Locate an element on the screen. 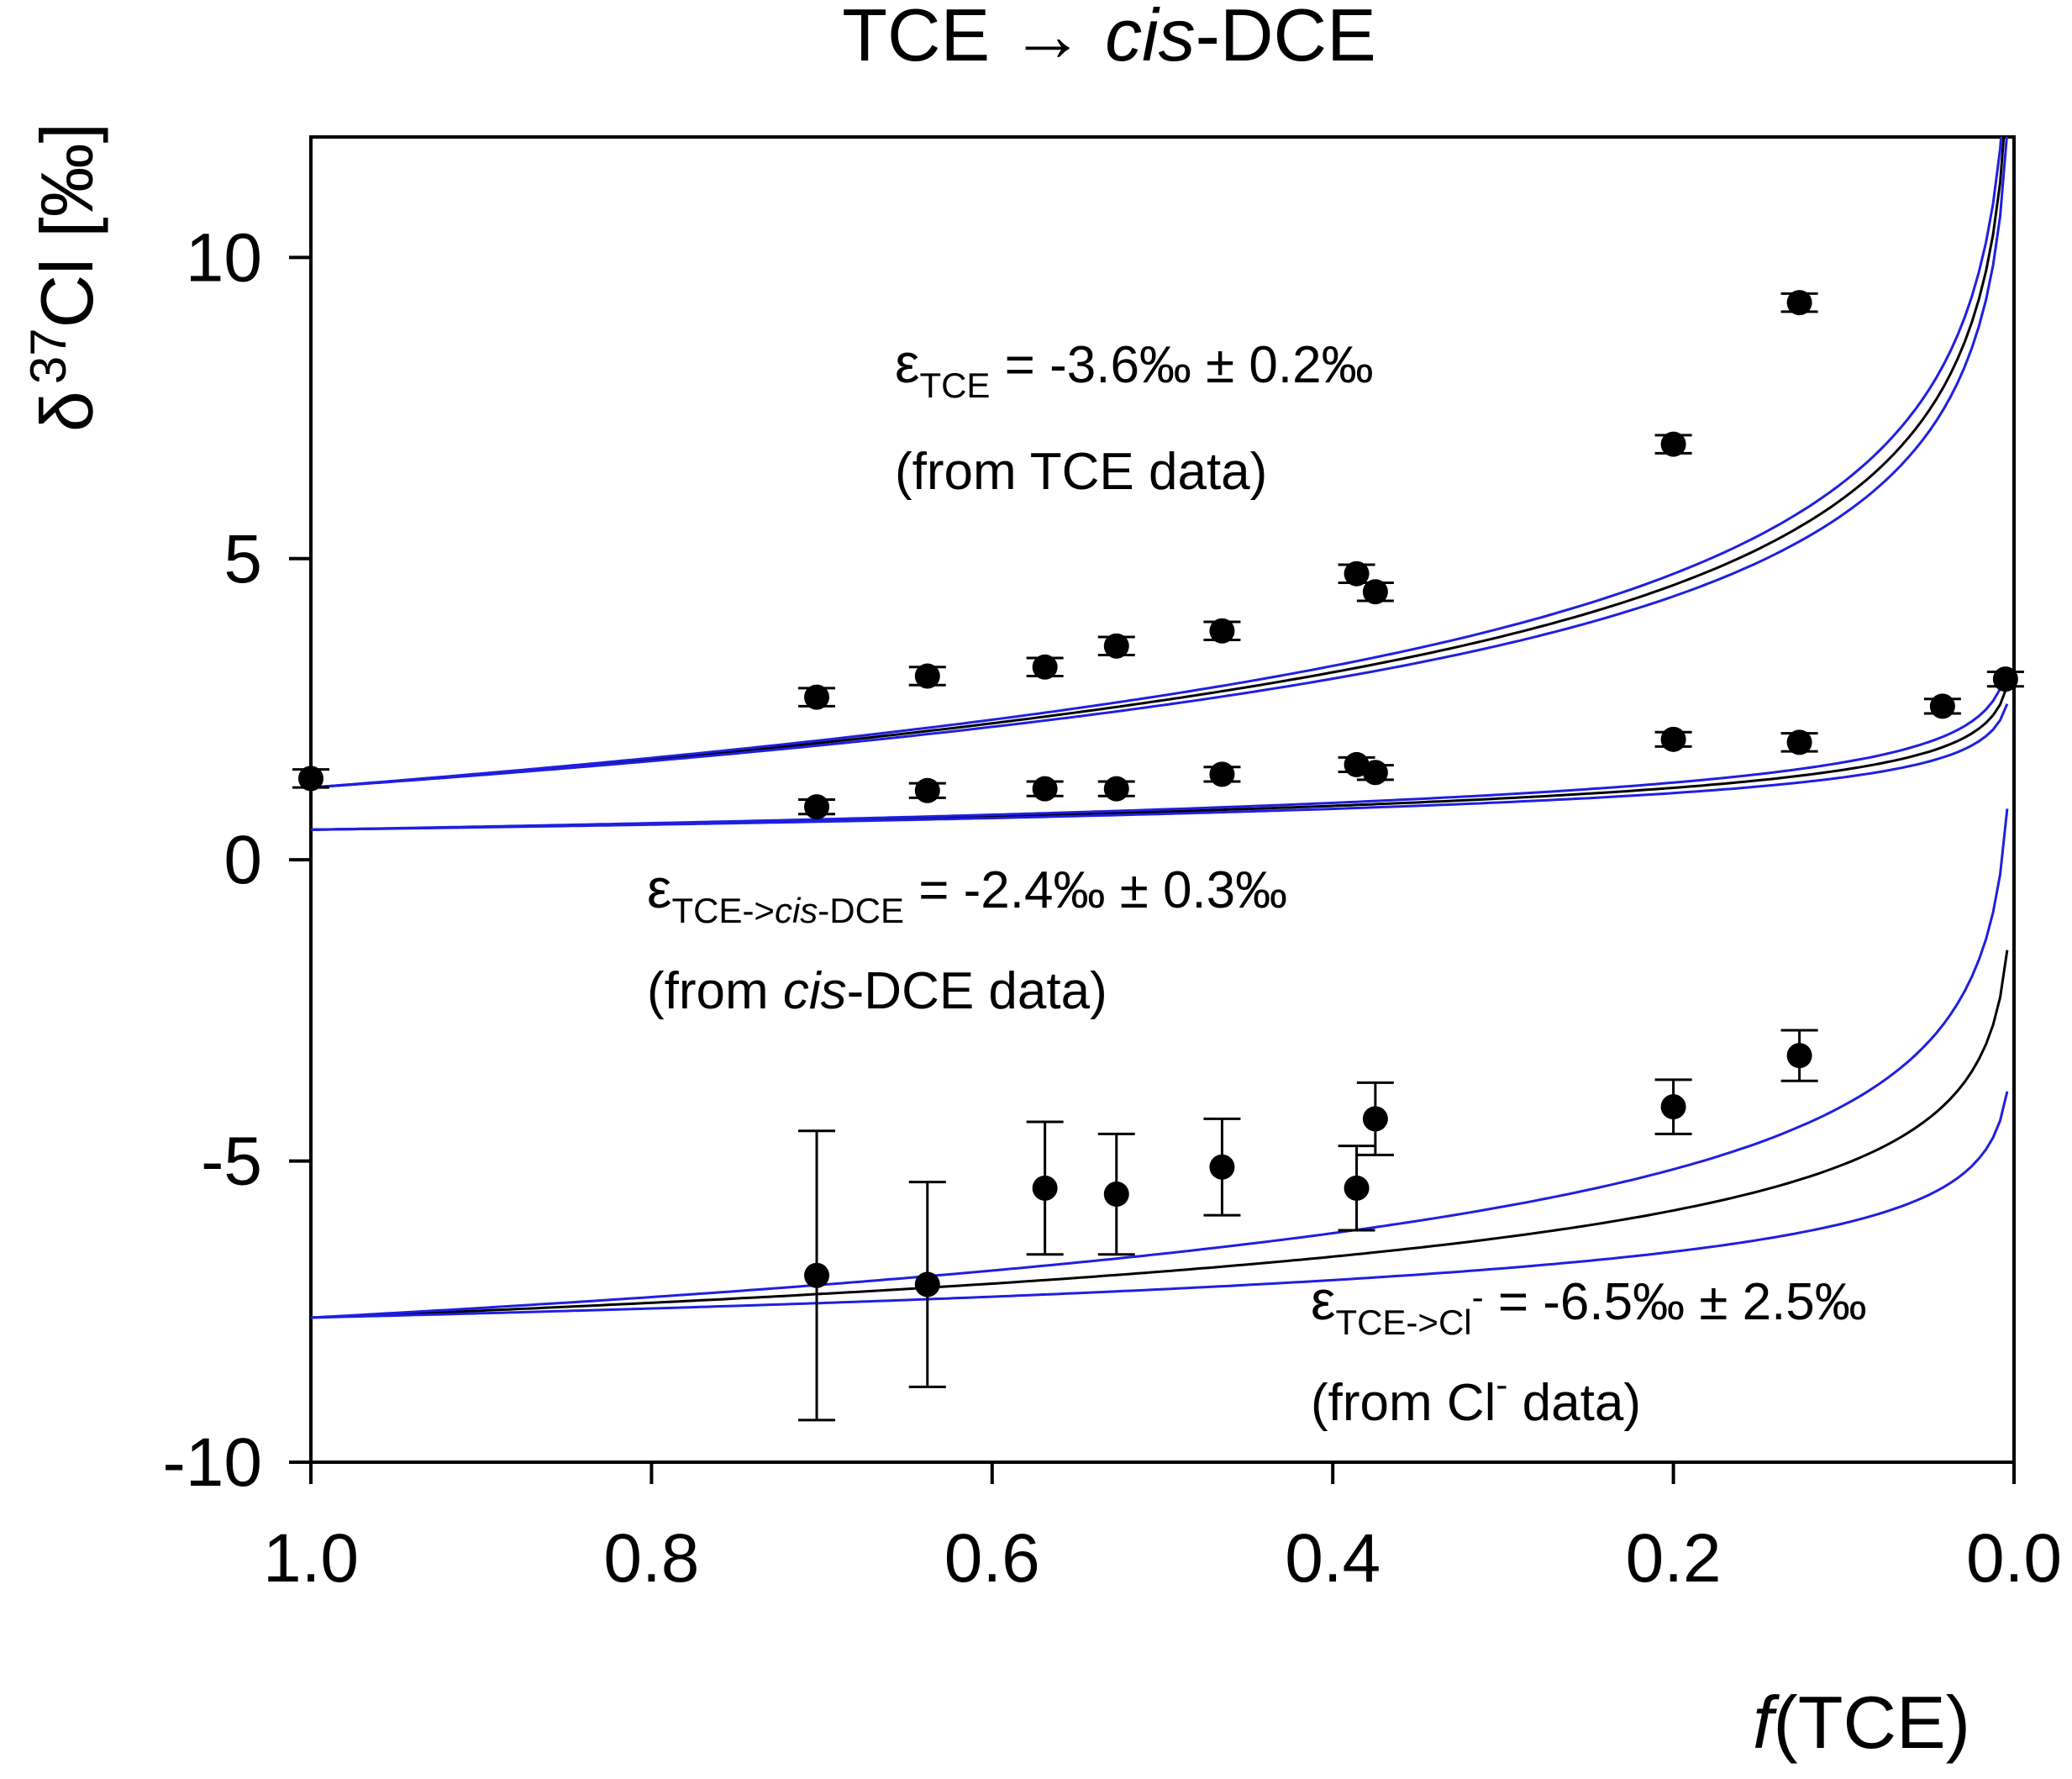 This screenshot has height=1779, width=2072. y-axis-label: δ37Cl [‰] is located at coordinates (64, 277).